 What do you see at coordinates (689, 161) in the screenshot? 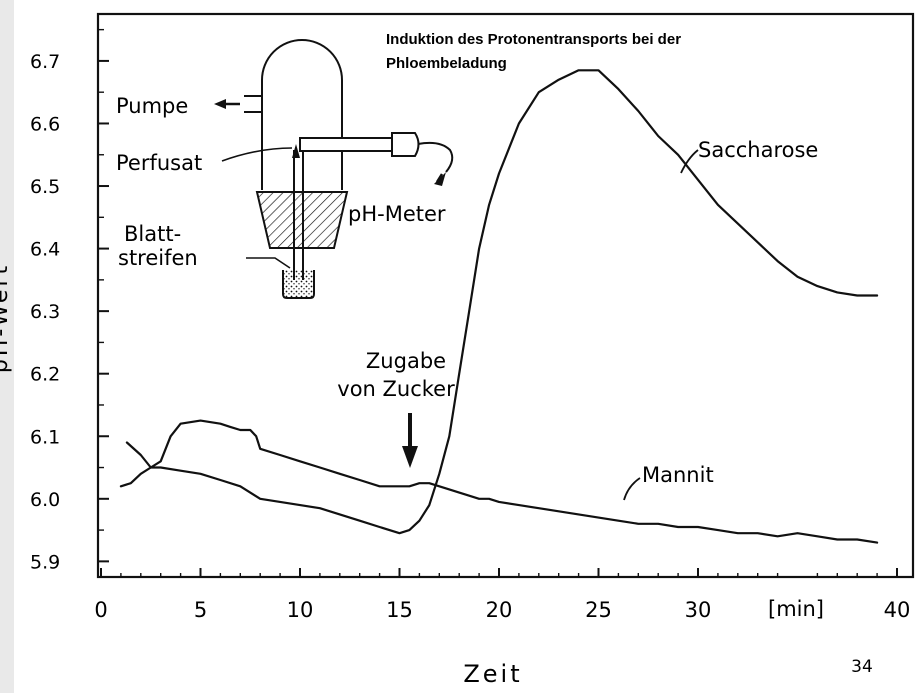
I see `saccharose-leader-line` at bounding box center [689, 161].